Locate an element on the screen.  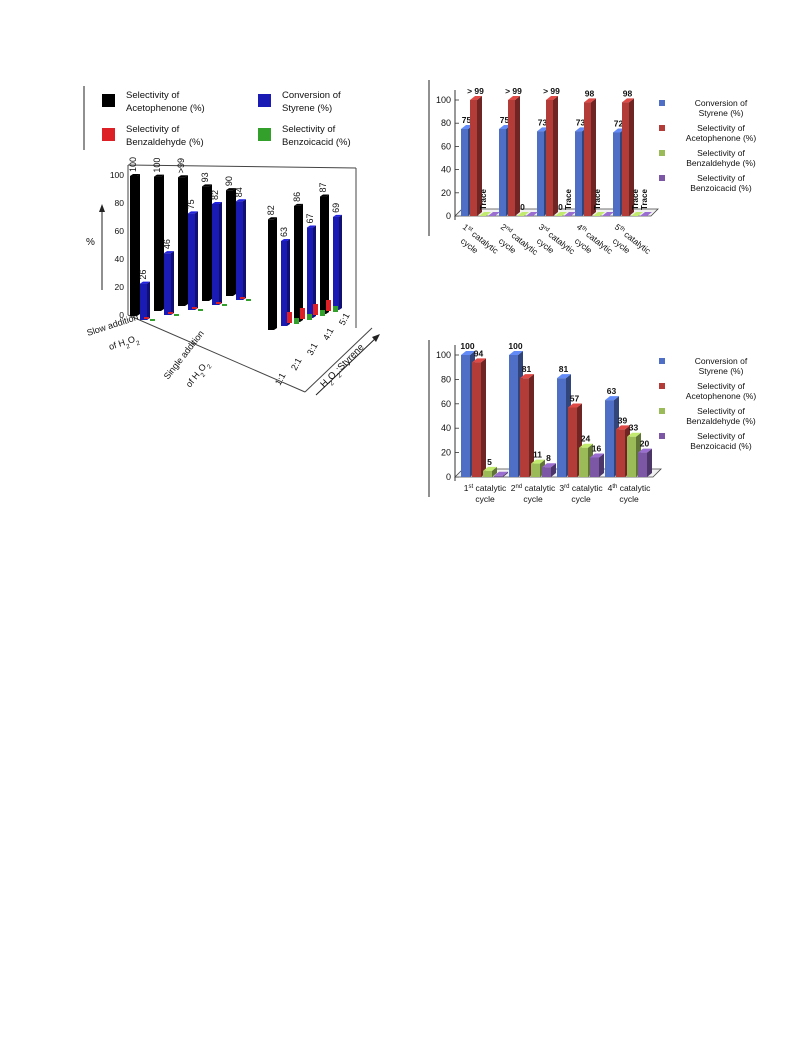
axis-2-ytick-2: 40 is located at coordinates (446, 428).